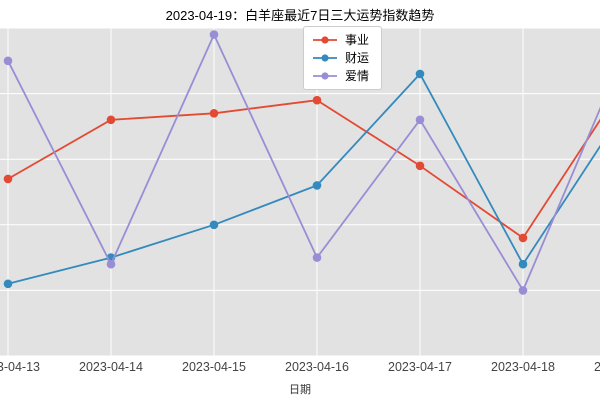 The width and height of the screenshot is (600, 400). I want to click on x-tick-label: 2023-04-16, so click(317, 367).